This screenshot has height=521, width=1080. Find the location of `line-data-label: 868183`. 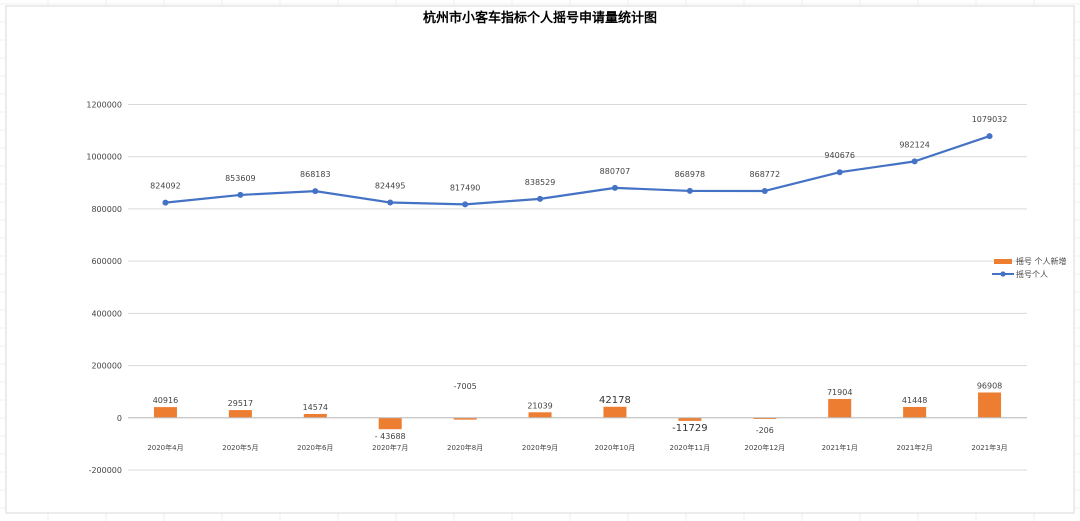

line-data-label: 868183 is located at coordinates (315, 174).